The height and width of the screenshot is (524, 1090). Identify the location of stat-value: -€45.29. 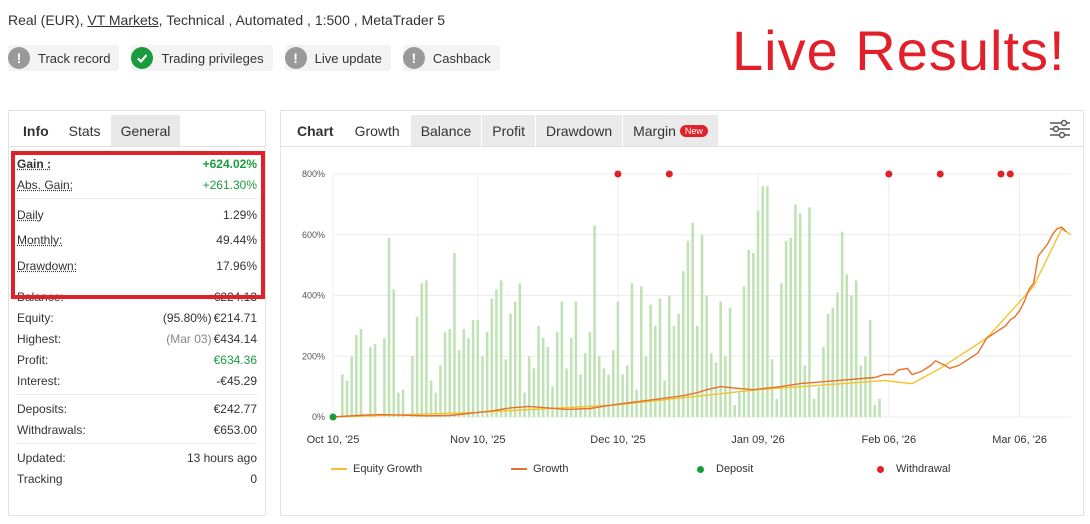
(236, 380).